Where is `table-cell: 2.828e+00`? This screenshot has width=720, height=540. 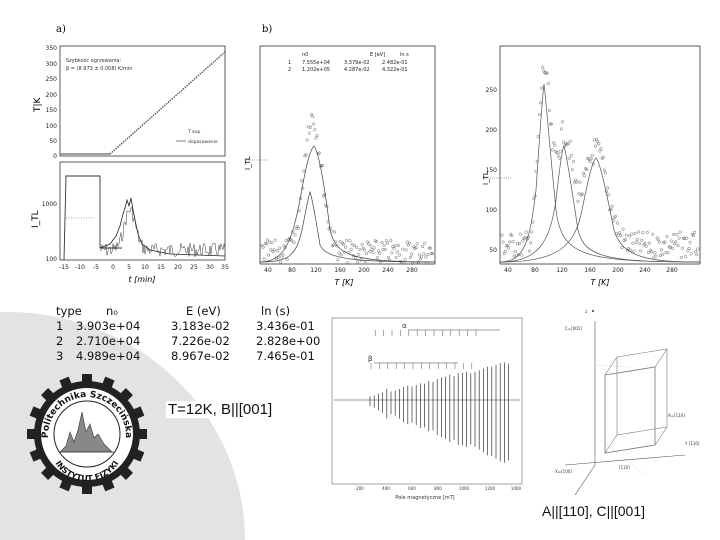
table-cell: 2.828e+00 is located at coordinates (288, 341).